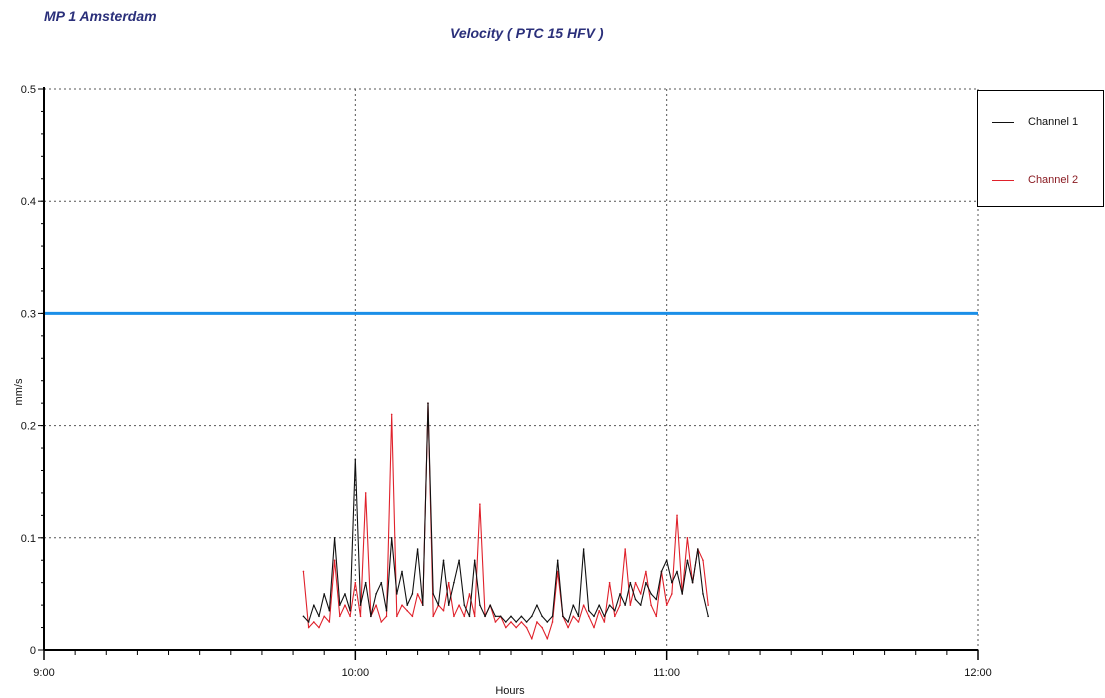 This screenshot has width=1105, height=698. I want to click on legend-item-channel-2: Channel 2, so click(1035, 180).